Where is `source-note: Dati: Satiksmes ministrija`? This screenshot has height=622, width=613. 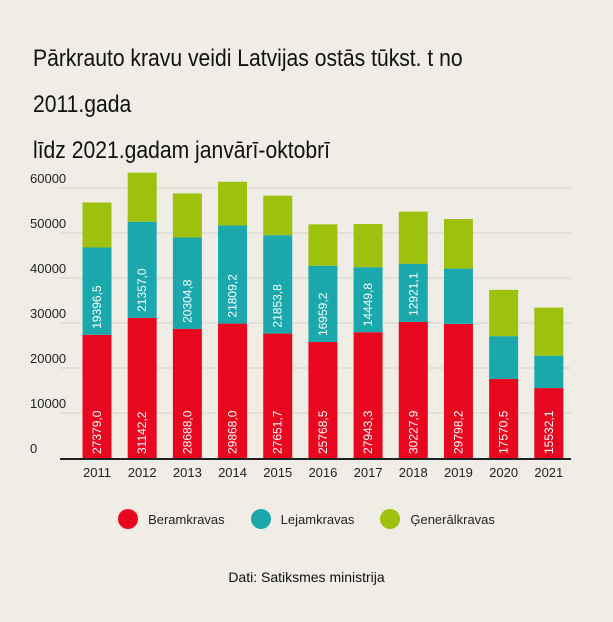 source-note: Dati: Satiksmes ministrija is located at coordinates (306, 577).